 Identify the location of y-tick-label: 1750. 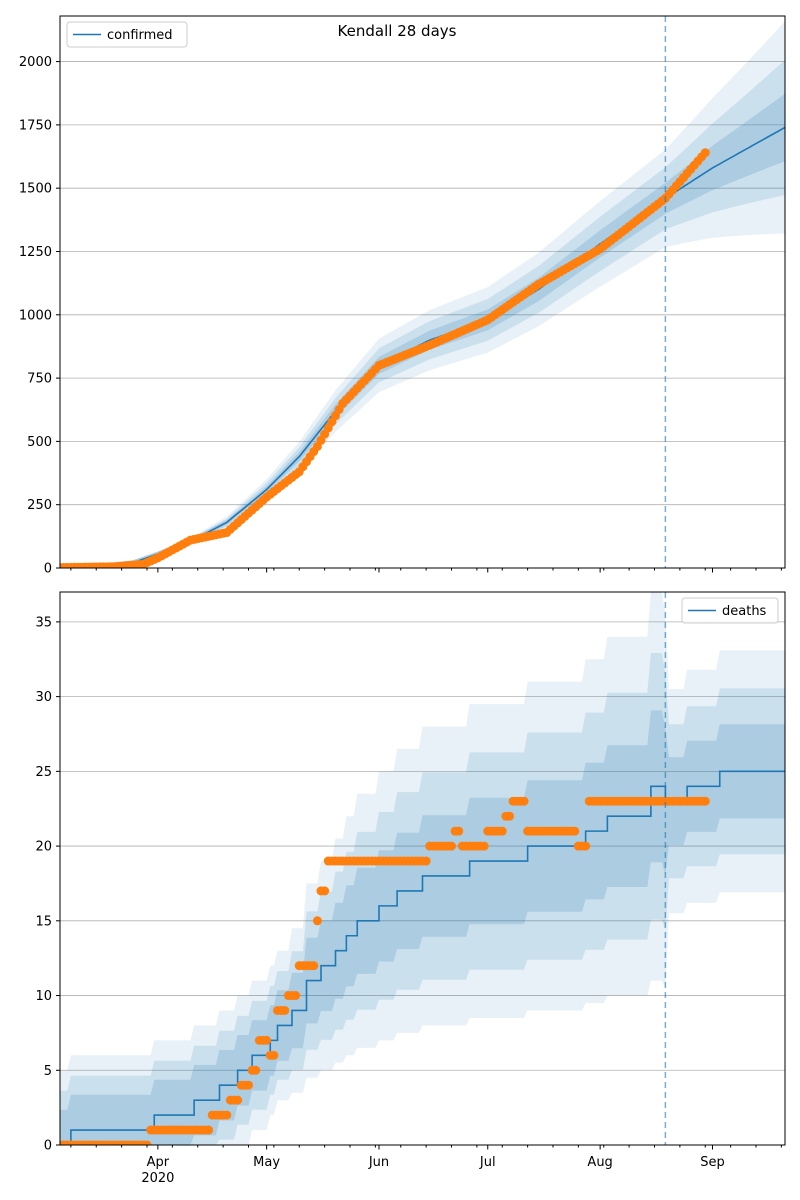
(35, 125).